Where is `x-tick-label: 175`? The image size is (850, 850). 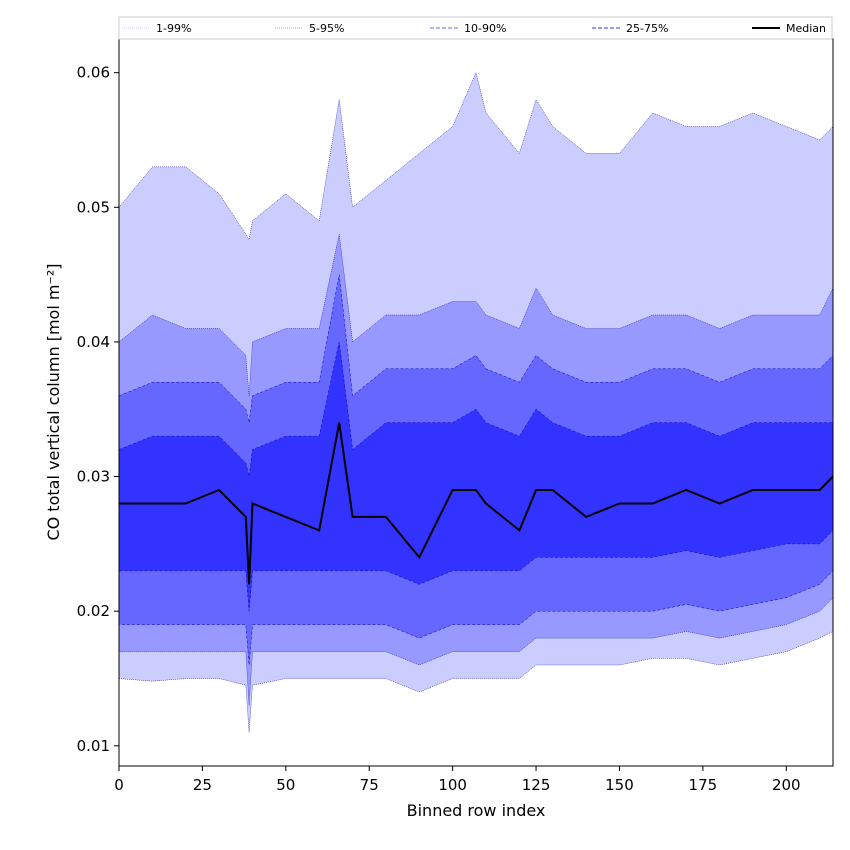
x-tick-label: 175 is located at coordinates (703, 785).